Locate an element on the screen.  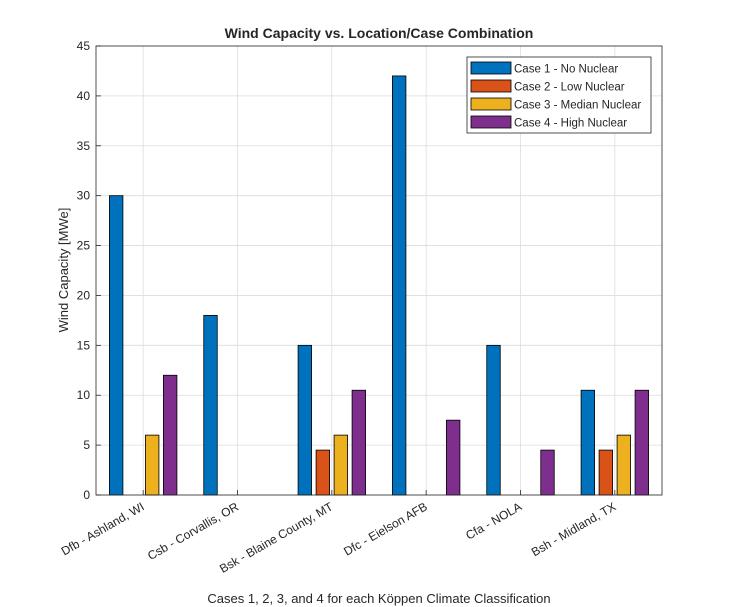
y-tick-label: 20 is located at coordinates (84, 295).